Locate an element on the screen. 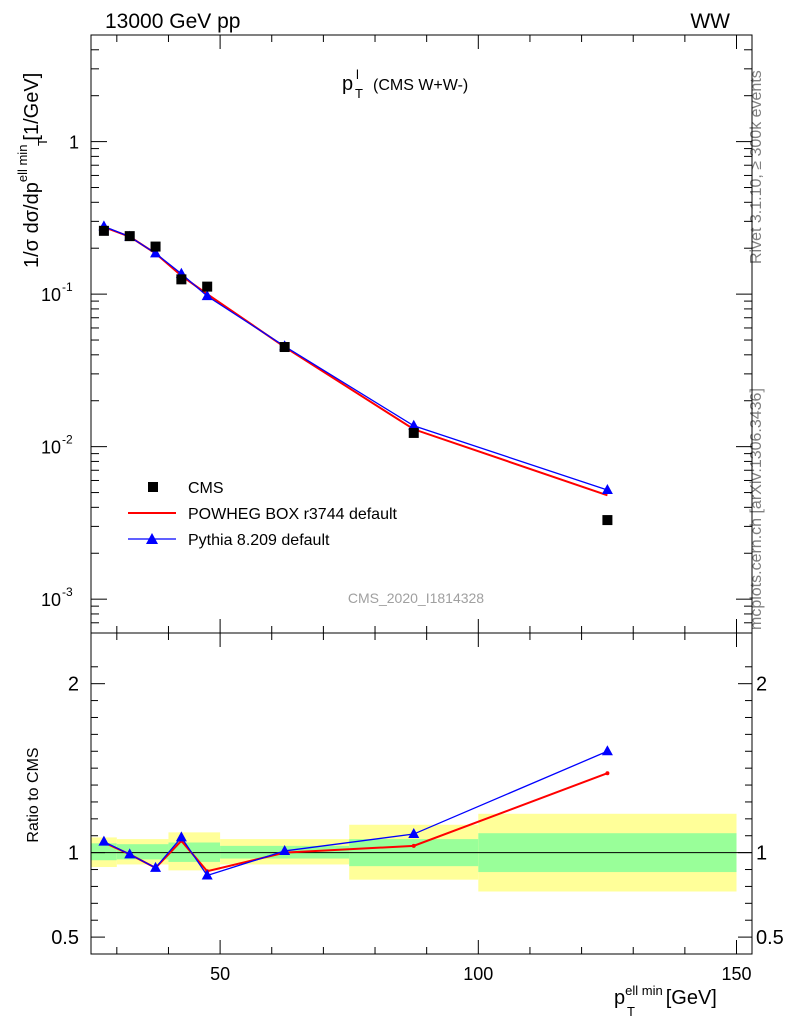 This screenshot has width=786, height=1024. x-label-unit: [GeV] is located at coordinates (691, 998).